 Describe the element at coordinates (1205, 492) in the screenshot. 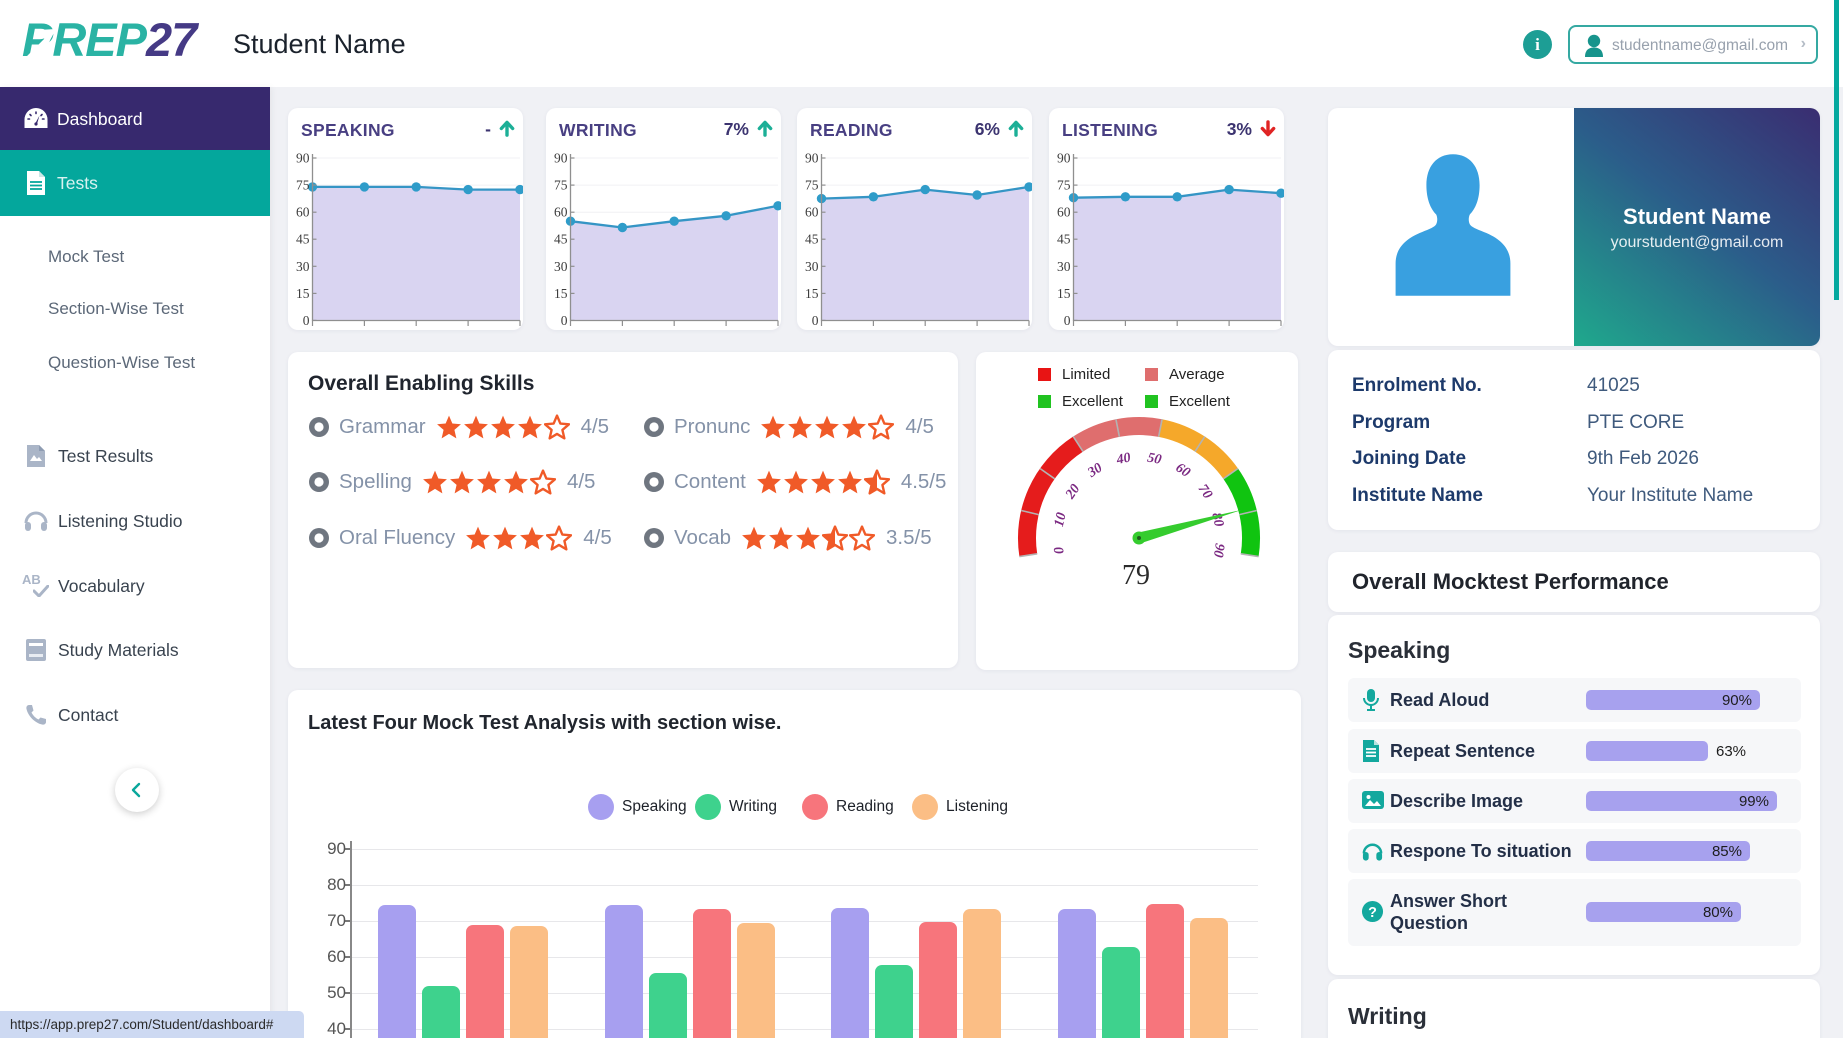

I see `svg-text: 70` at that location.